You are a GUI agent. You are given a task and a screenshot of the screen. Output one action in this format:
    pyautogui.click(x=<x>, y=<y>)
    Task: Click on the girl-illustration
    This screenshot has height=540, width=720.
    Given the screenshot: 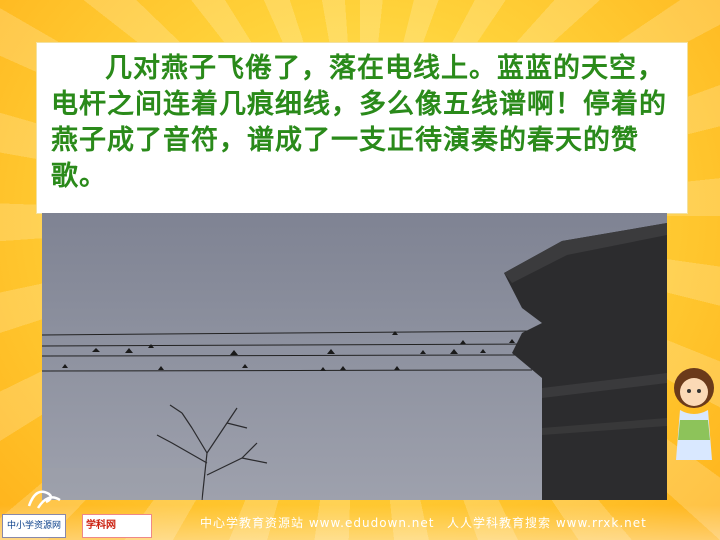 What is the action you would take?
    pyautogui.click(x=694, y=414)
    